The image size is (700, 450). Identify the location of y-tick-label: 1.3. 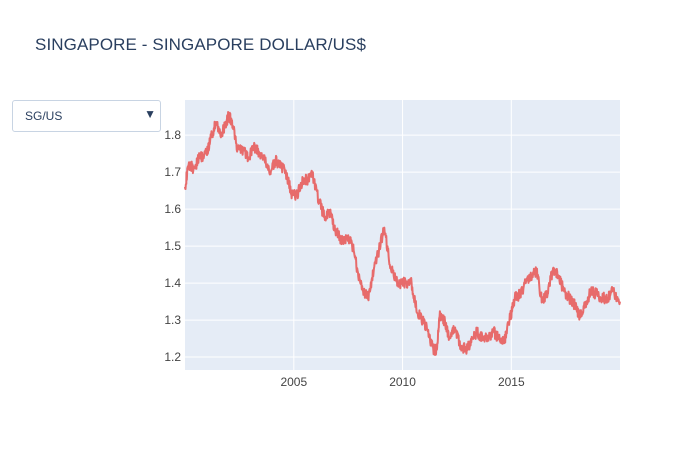
(172, 320).